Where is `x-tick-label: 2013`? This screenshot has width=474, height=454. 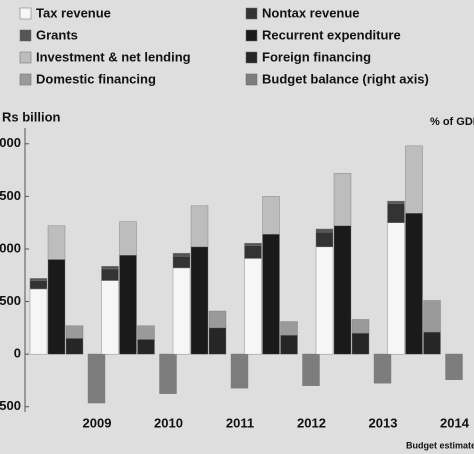
x-tick-label: 2013 is located at coordinates (383, 422).